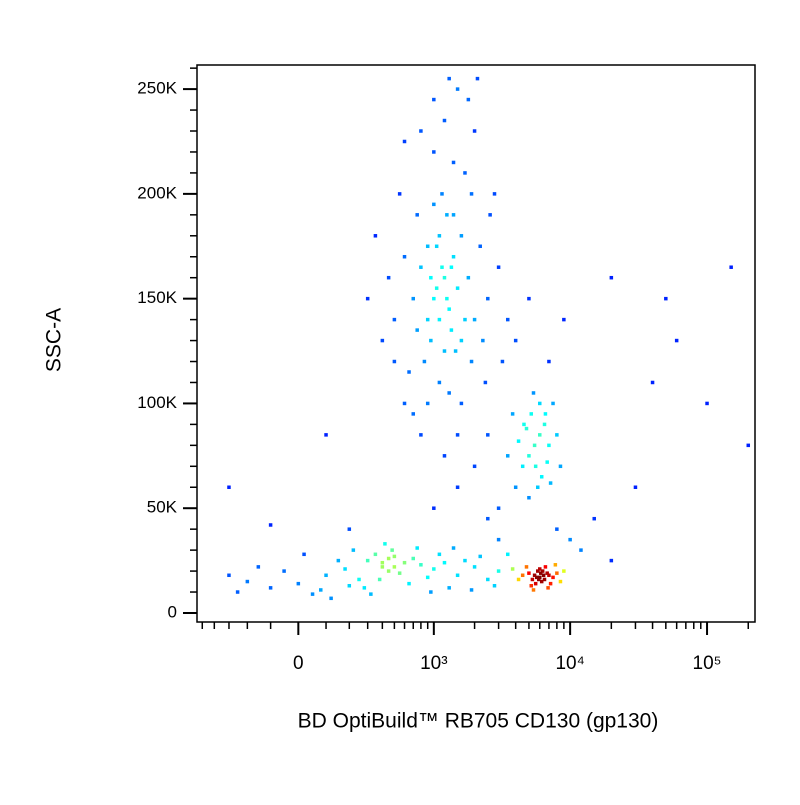  Describe the element at coordinates (157, 402) in the screenshot. I see `y-tick-label: 100K` at that location.